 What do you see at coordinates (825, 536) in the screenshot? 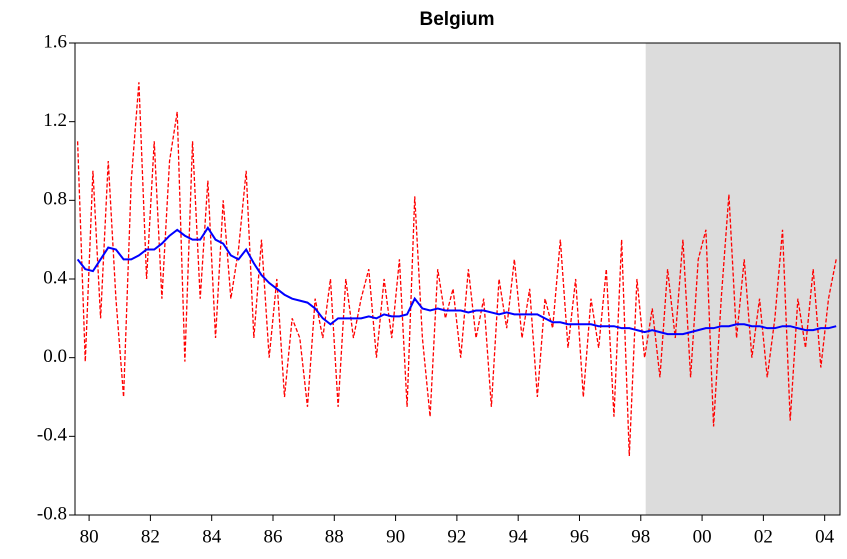
I see `x-tick-label: 04` at bounding box center [825, 536].